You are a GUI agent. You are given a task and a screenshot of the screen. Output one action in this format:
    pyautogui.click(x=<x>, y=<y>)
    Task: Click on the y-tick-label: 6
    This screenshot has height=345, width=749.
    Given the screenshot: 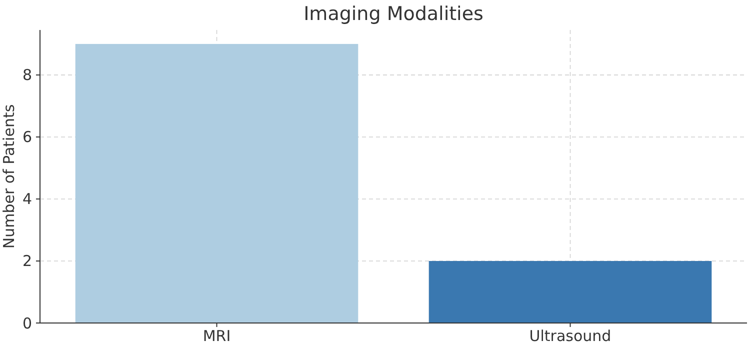 What is the action you would take?
    pyautogui.click(x=27, y=137)
    